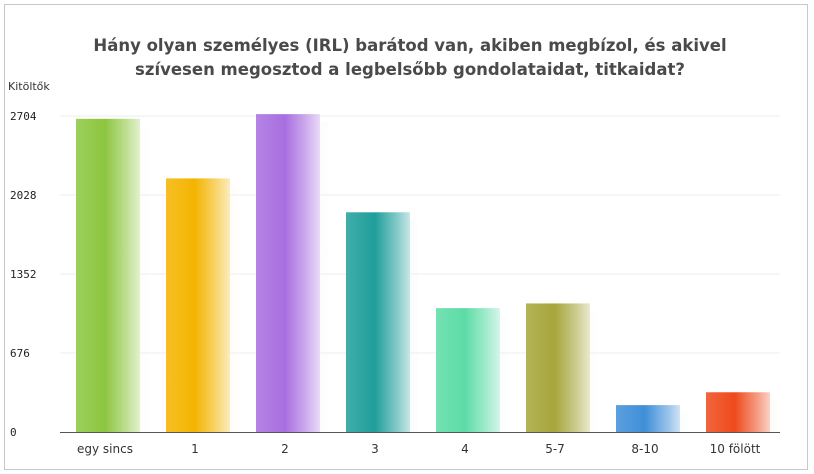 This screenshot has height=474, width=814. Describe the element at coordinates (644, 449) in the screenshot. I see `x-tick-label: 8-10` at that location.